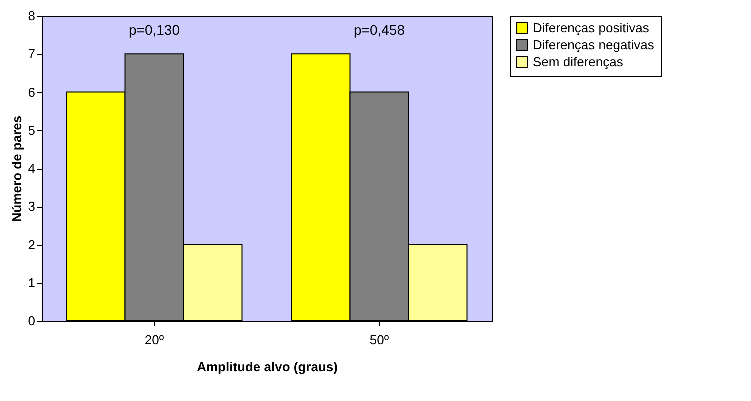 This screenshot has width=751, height=401. I want to click on y-tick-label: 6, so click(32, 92).